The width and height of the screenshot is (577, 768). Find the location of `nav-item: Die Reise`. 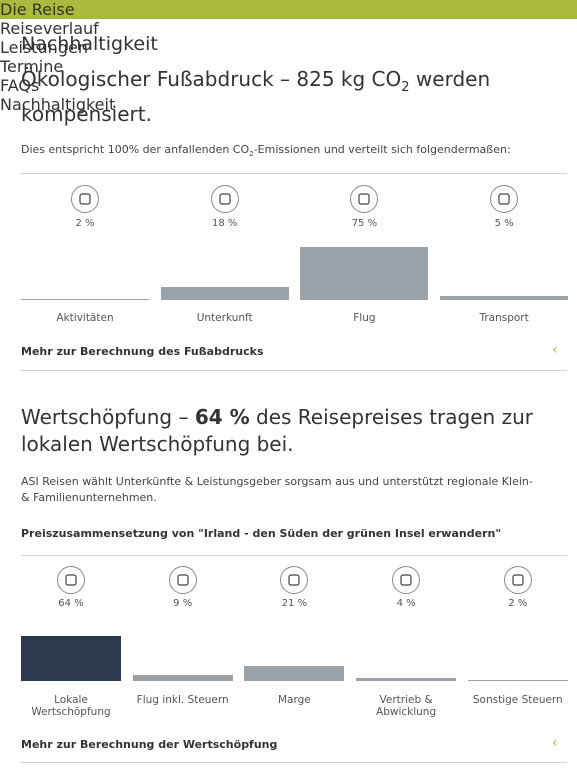

nav-item: Die Reise is located at coordinates (37, 9).